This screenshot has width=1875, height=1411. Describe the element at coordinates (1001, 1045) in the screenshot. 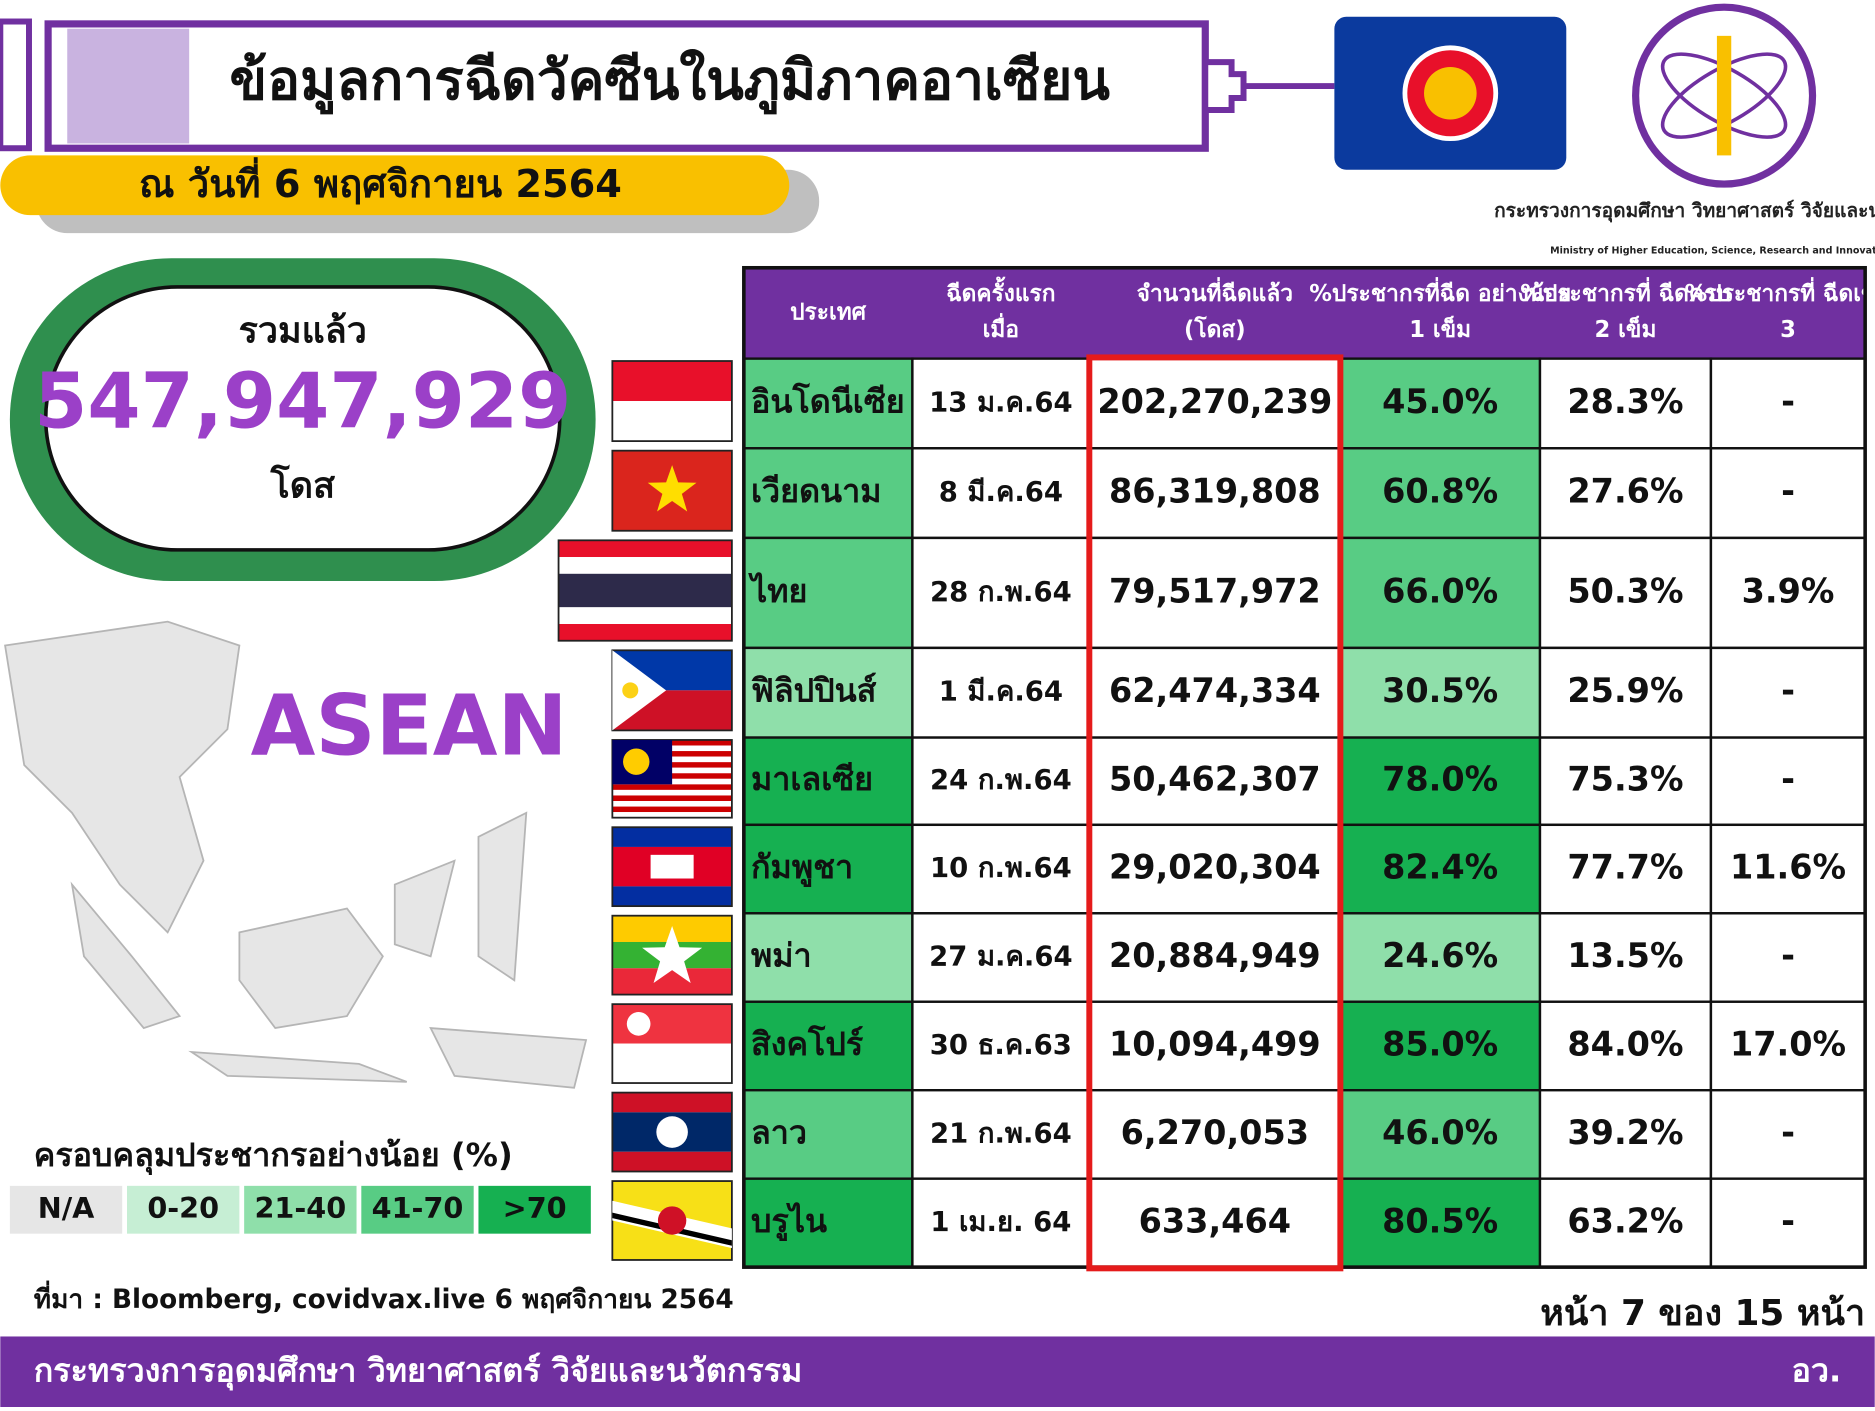

I see `cell: 30 ธ.ค.63` at that location.